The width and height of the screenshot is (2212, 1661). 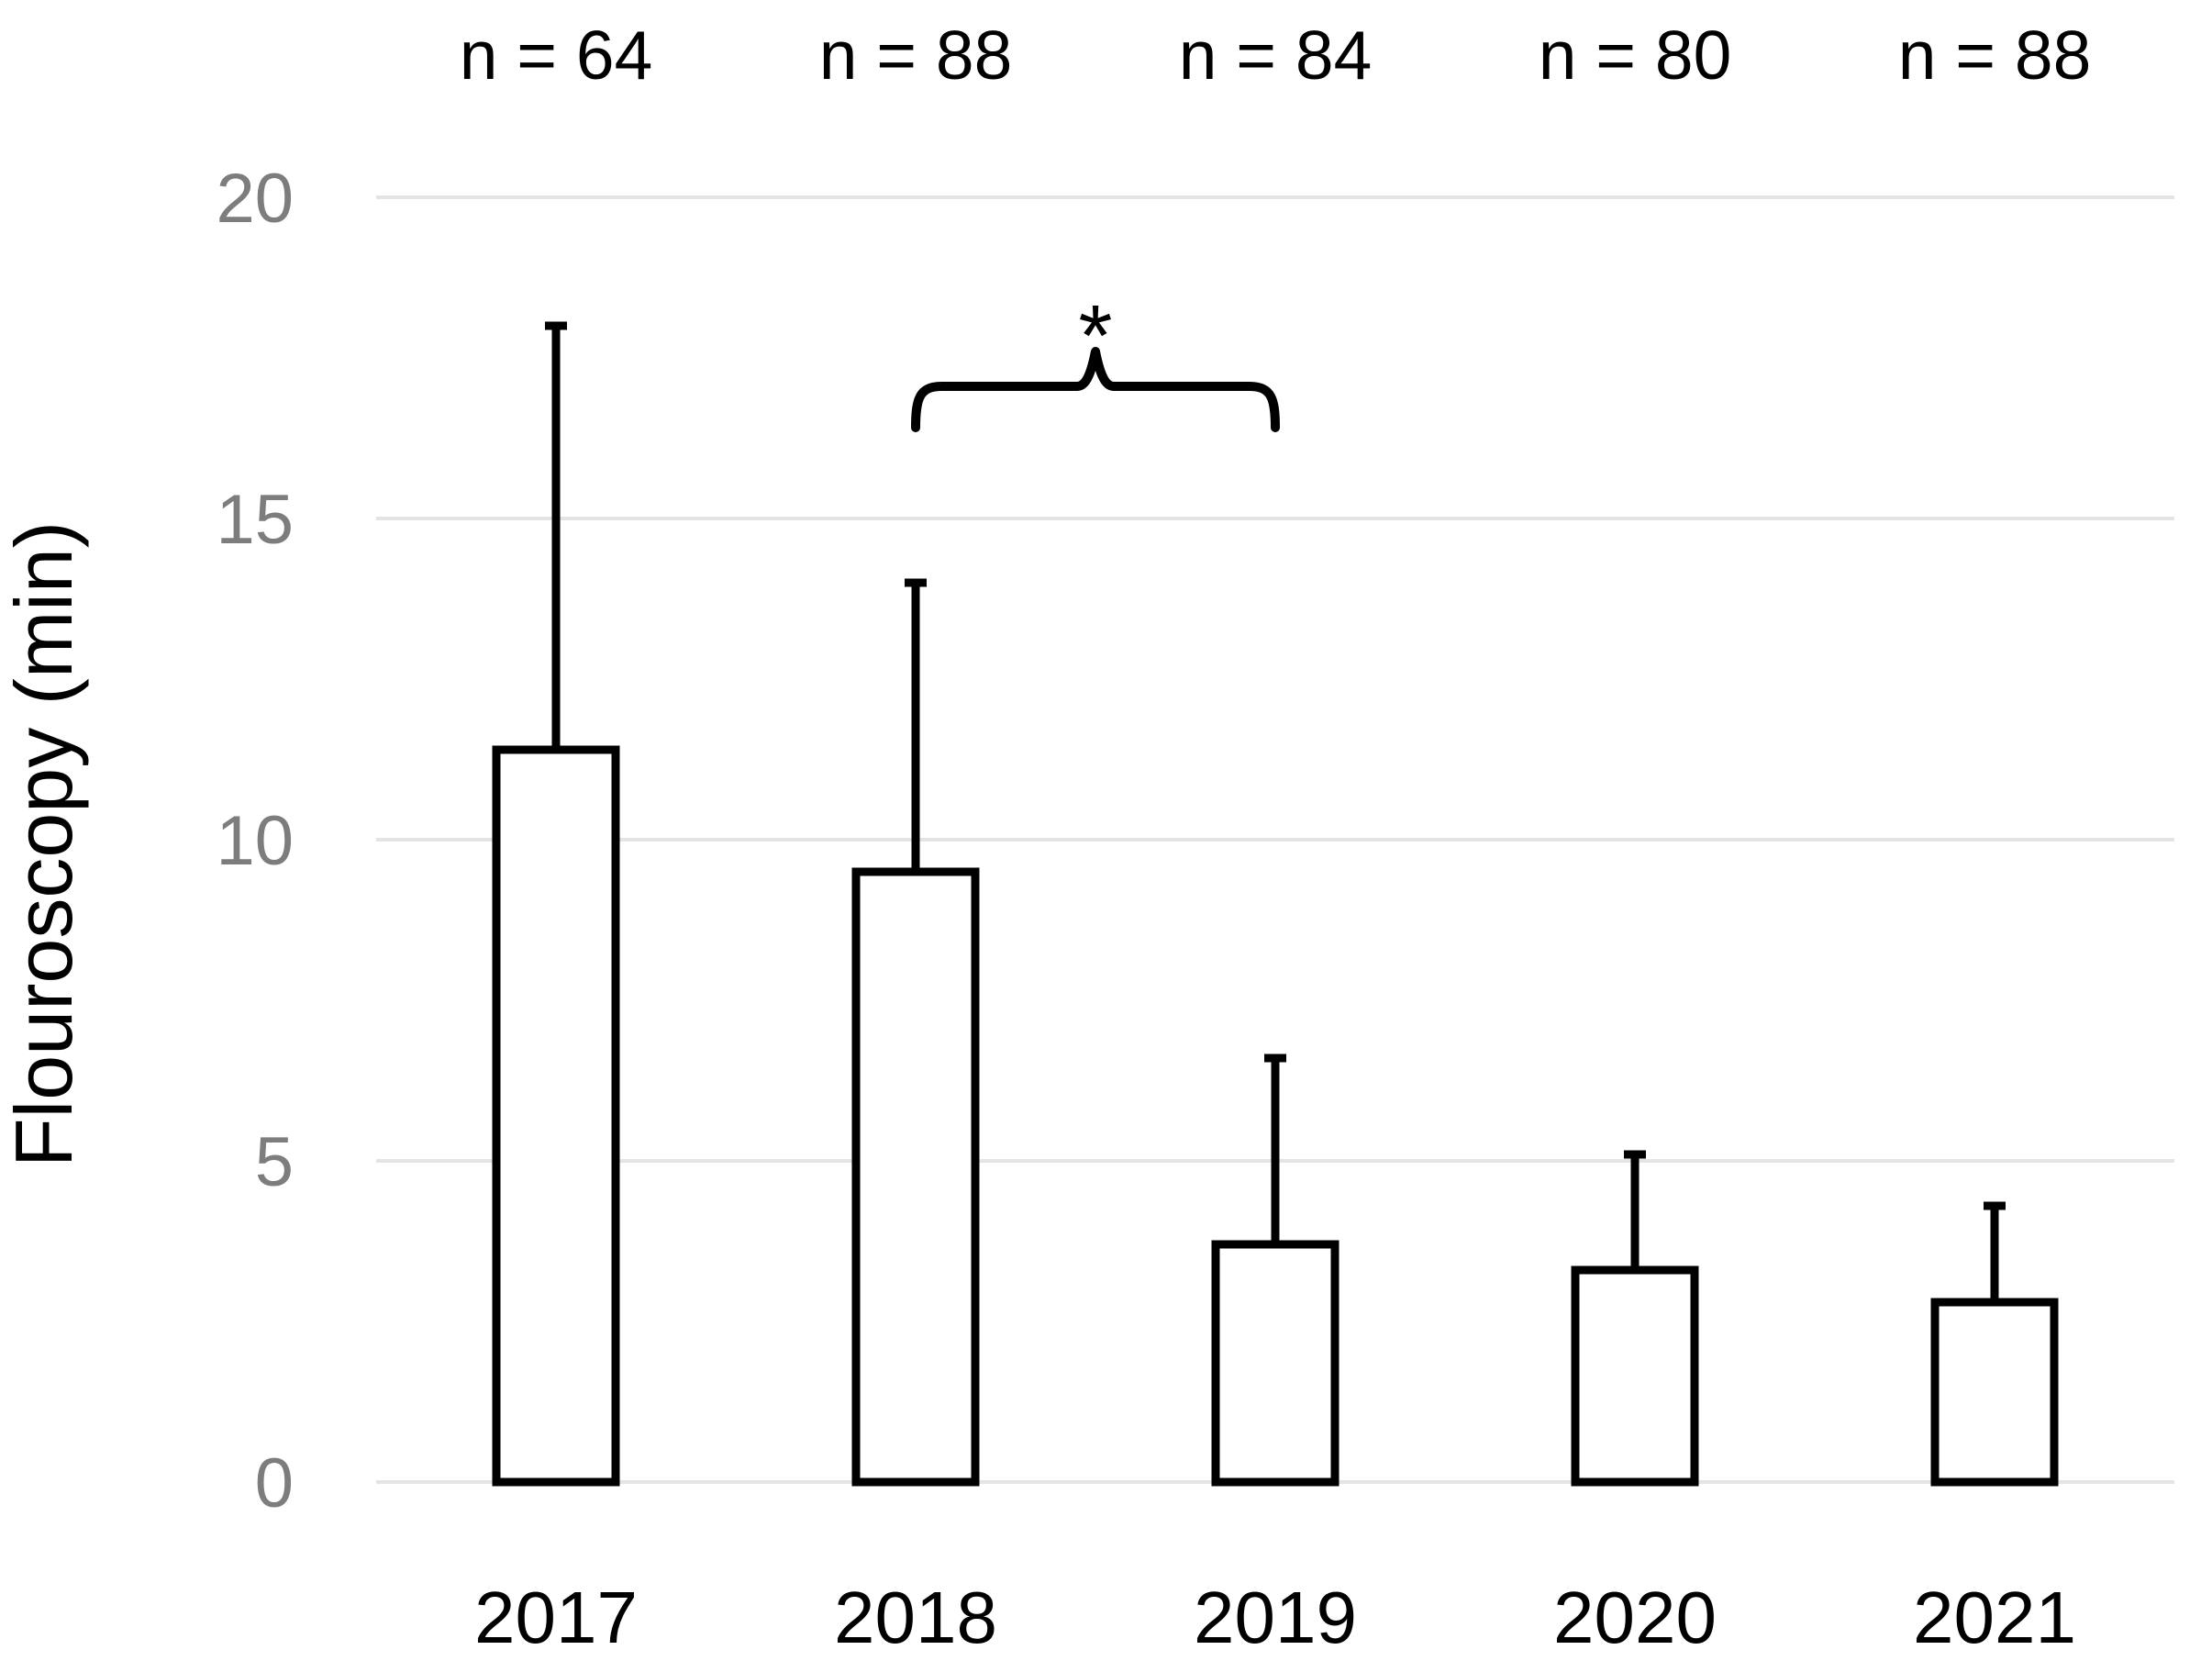 I want to click on sample-size-label-2020: n = 80, so click(x=1635, y=55).